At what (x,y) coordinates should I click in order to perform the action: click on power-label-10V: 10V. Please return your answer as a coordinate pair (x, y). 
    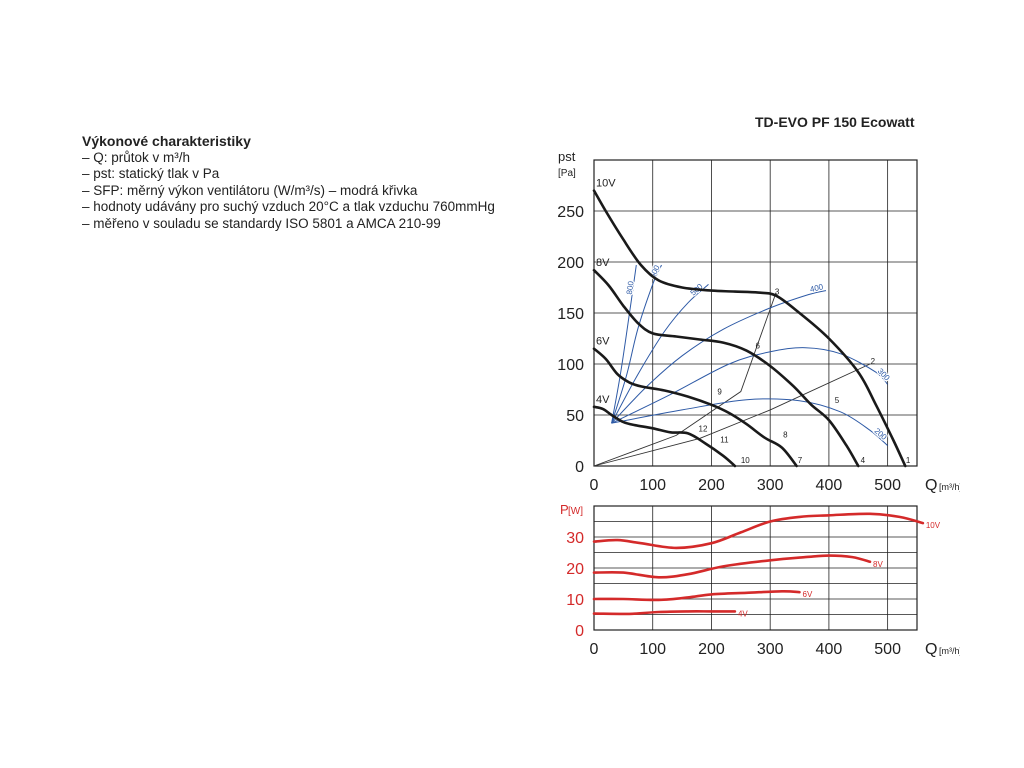
    Looking at the image, I should click on (933, 525).